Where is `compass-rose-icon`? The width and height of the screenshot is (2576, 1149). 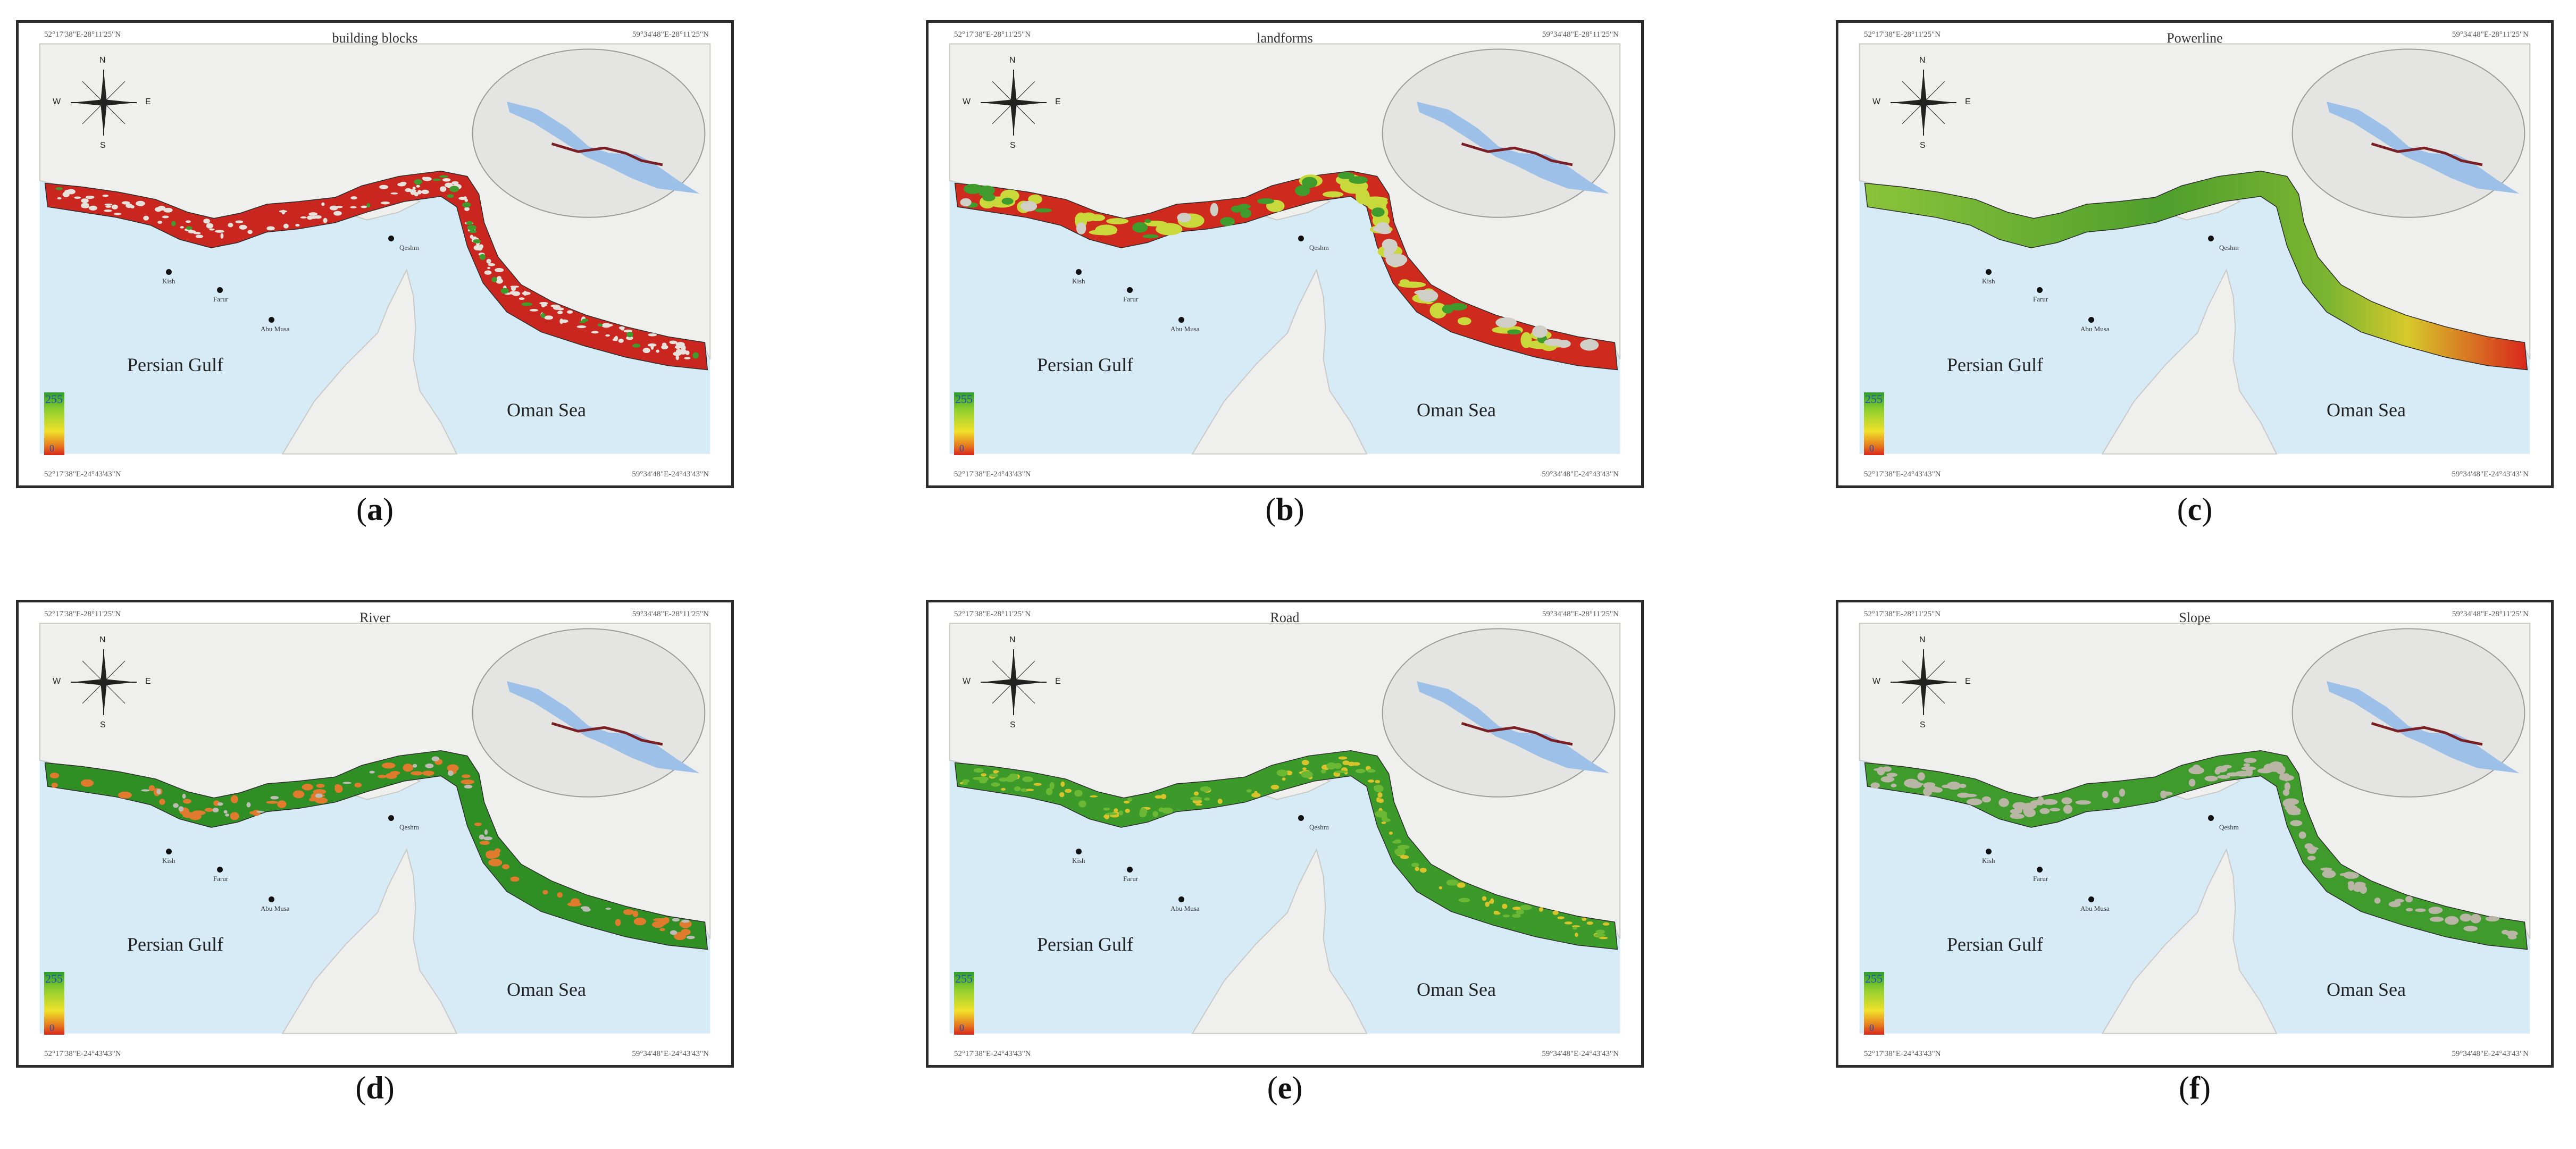 compass-rose-icon is located at coordinates (104, 103).